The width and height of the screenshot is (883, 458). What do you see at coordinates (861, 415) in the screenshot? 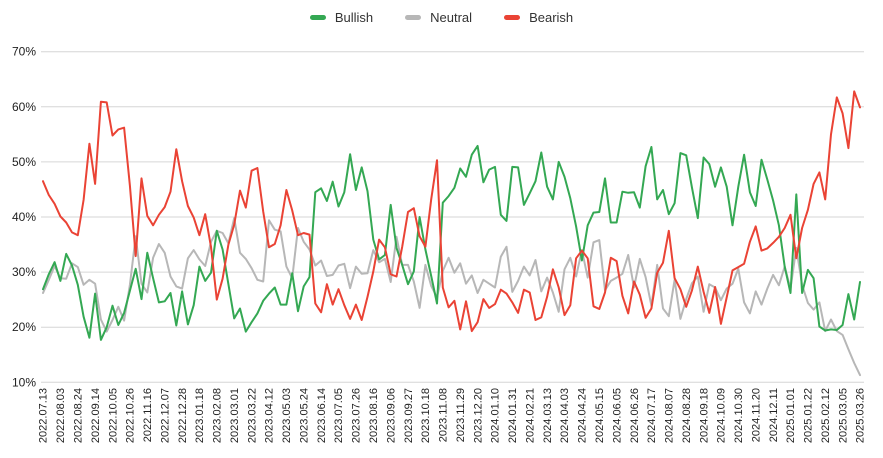
I see `x-axis-tick-label: 2025.03.26` at bounding box center [861, 415].